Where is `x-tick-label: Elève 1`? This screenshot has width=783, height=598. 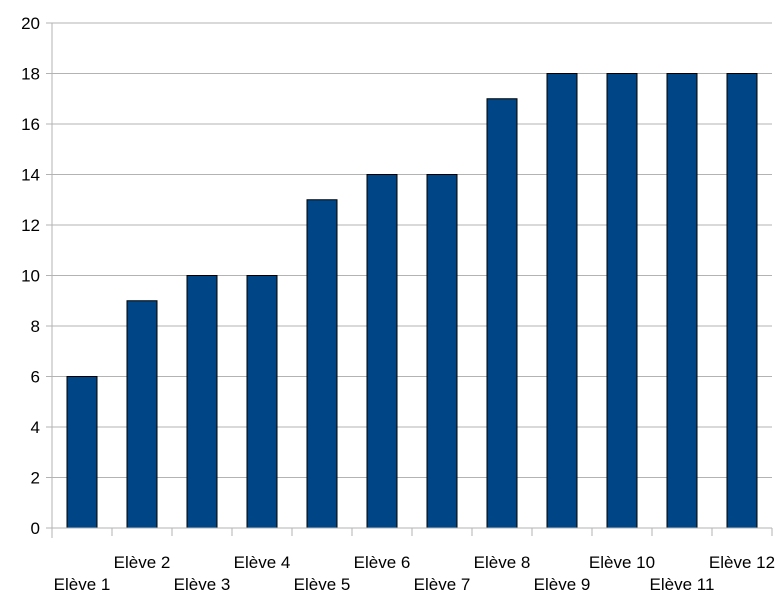 x-tick-label: Elève 1 is located at coordinates (82, 584).